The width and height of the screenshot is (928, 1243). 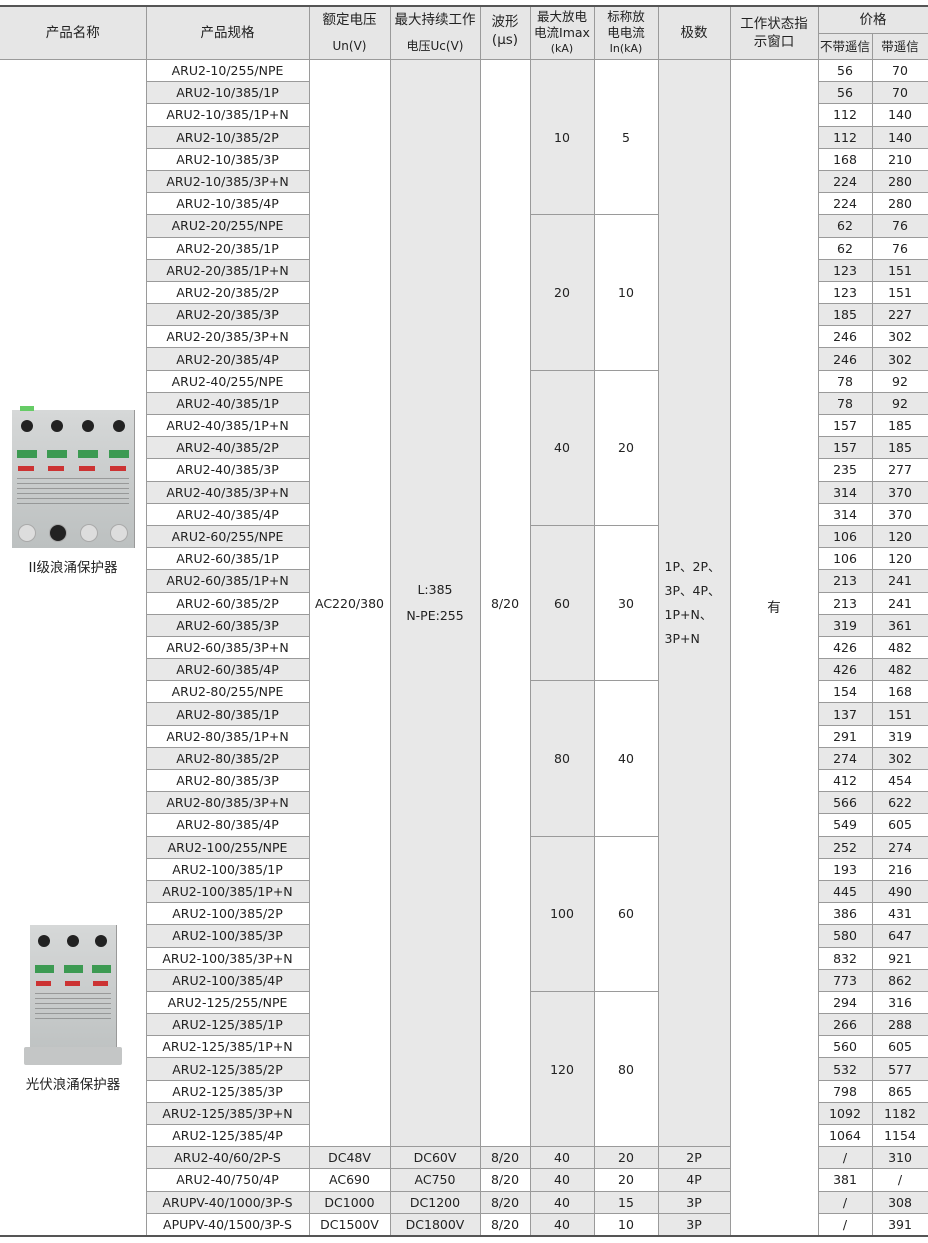 What do you see at coordinates (694, 1158) in the screenshot?
I see `poles: 2P` at bounding box center [694, 1158].